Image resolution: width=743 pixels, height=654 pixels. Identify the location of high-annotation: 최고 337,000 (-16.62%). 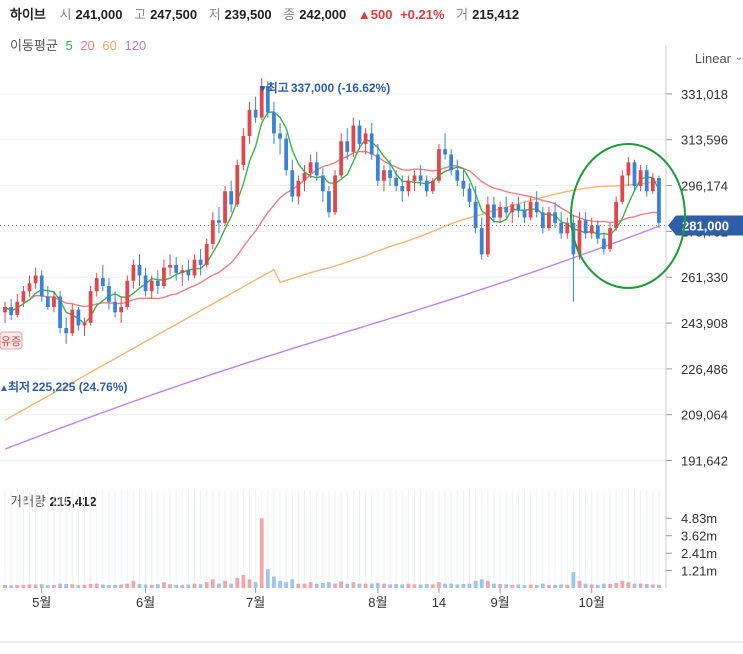
(329, 87).